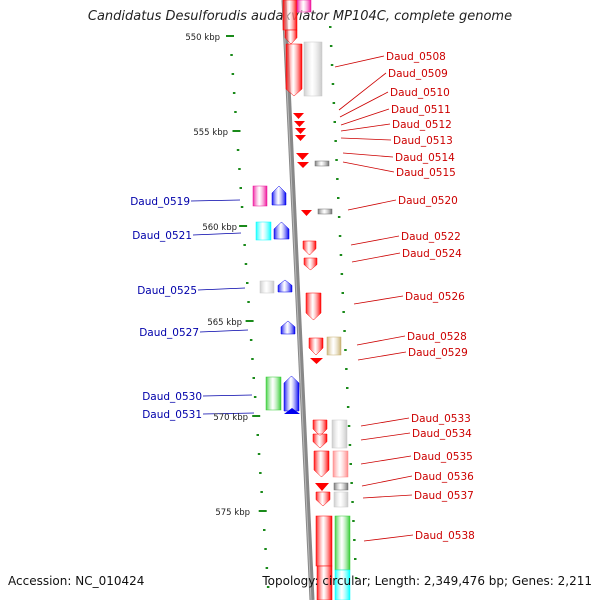 The width and height of the screenshot is (600, 600). Describe the element at coordinates (230, 418) in the screenshot. I see `scale-label: 570 kbp` at that location.